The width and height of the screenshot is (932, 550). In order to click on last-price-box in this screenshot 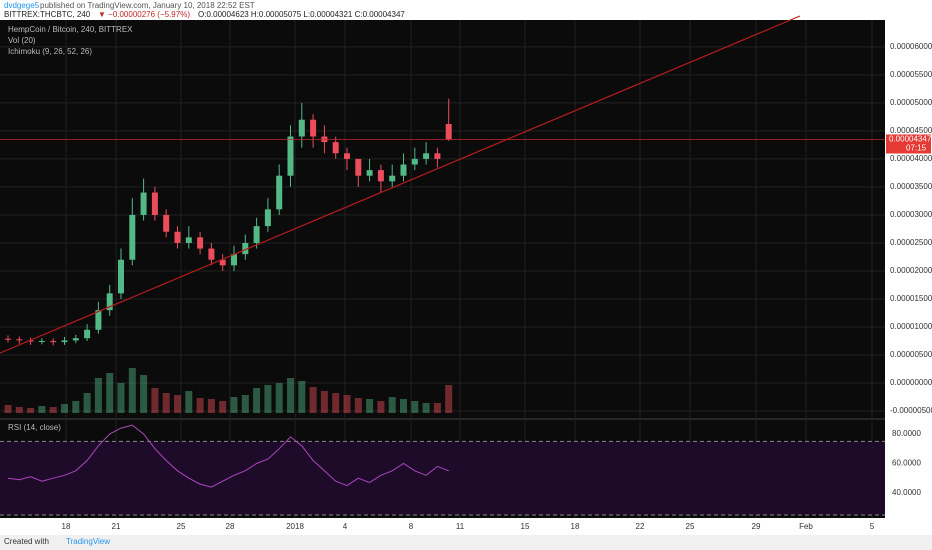, I will do `click(908, 144)`.